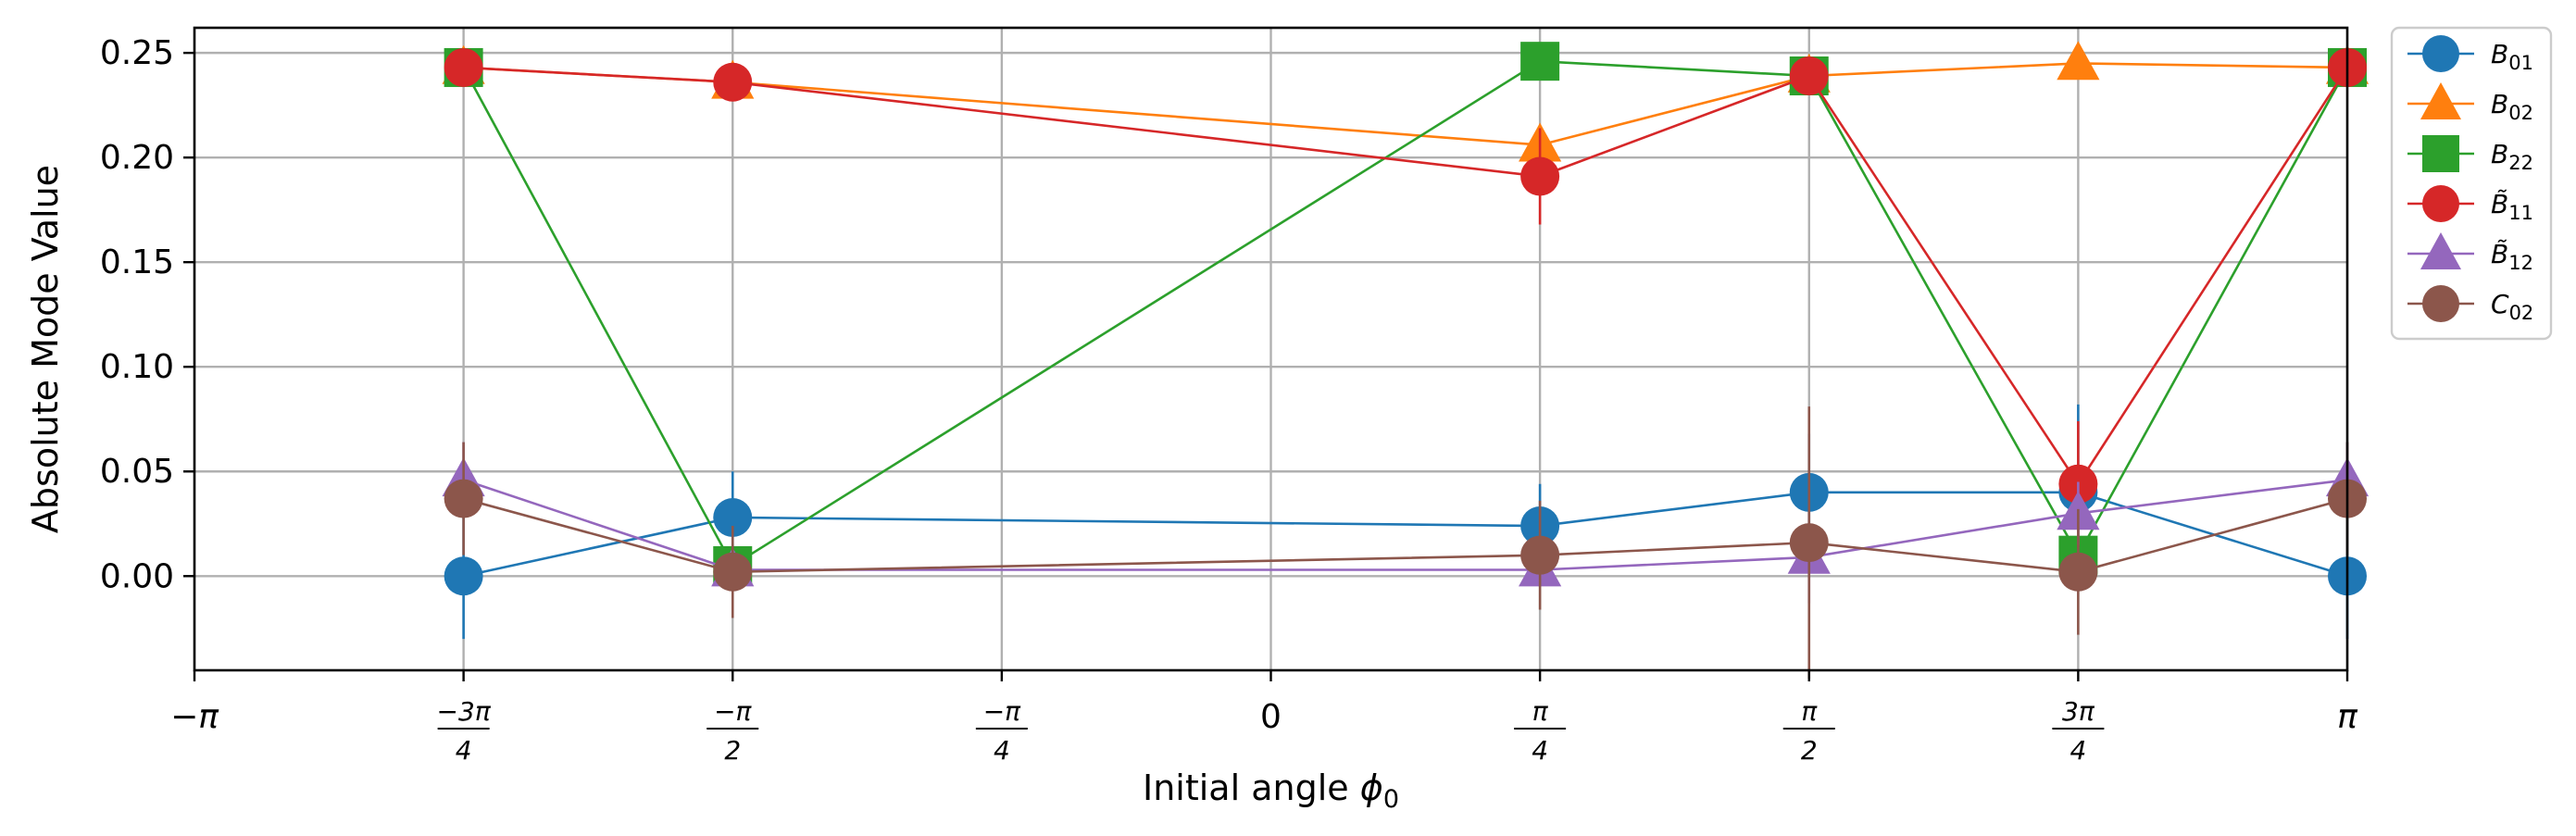 The width and height of the screenshot is (2576, 836). I want to click on y-tick-label: 0.15, so click(137, 262).